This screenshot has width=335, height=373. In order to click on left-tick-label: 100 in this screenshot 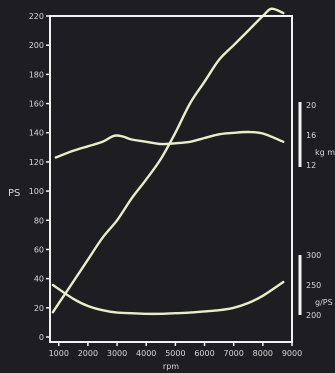, I will do `click(36, 191)`.